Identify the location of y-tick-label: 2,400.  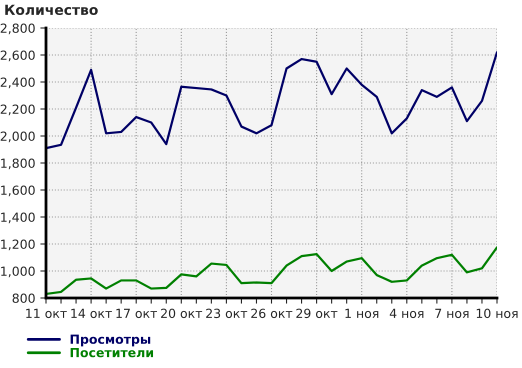
(17, 82).